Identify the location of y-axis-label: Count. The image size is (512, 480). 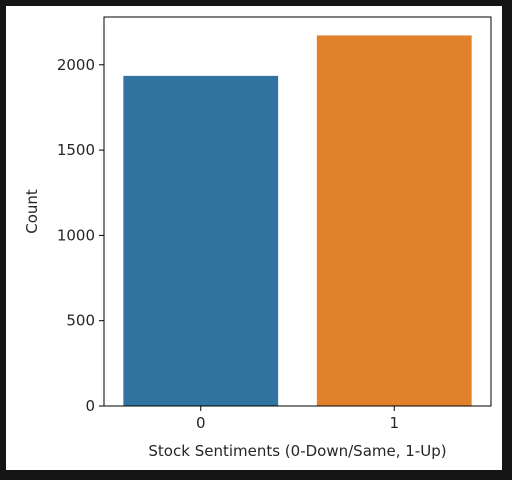
(32, 211).